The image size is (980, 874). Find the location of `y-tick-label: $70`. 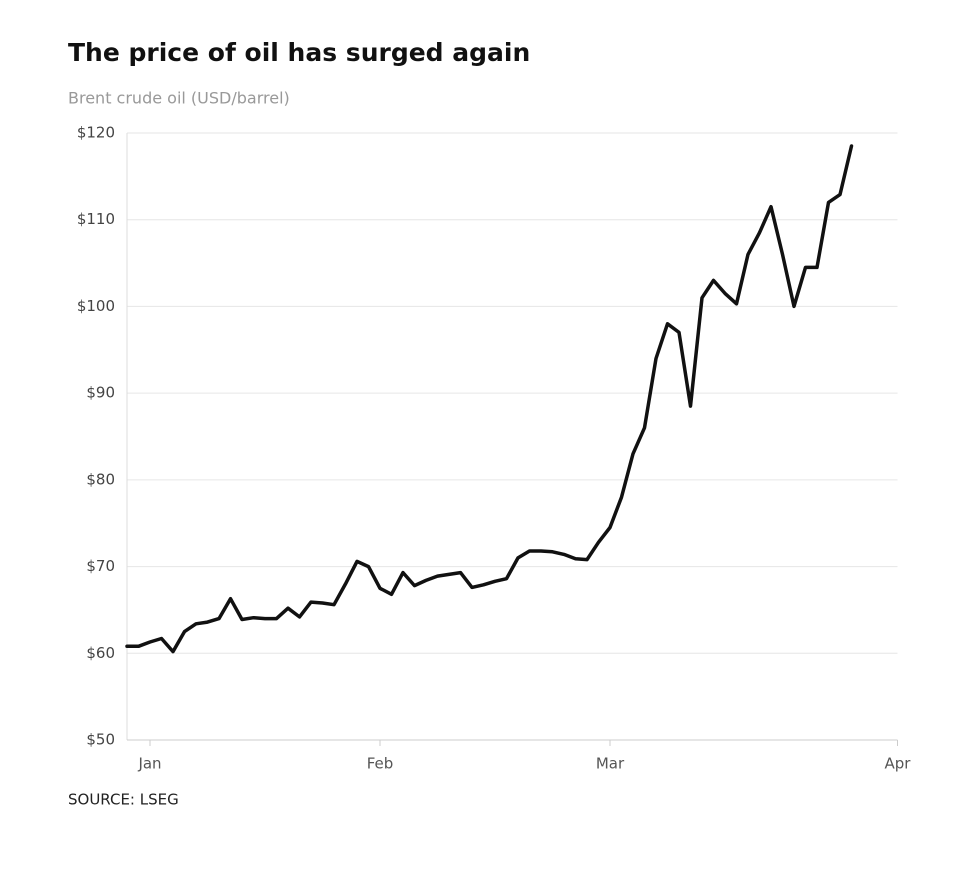

y-tick-label: $70 is located at coordinates (100, 566).